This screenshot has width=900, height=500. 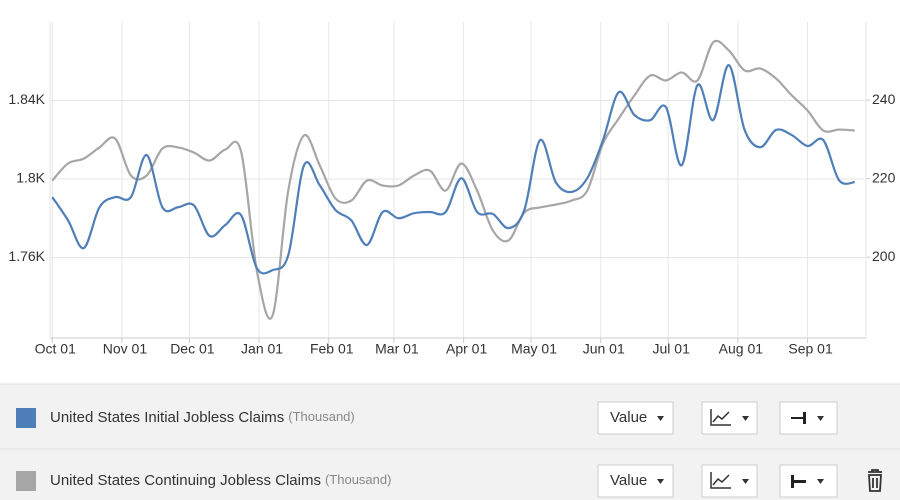 I want to click on x-tick-label: Apr 01, so click(x=466, y=349).